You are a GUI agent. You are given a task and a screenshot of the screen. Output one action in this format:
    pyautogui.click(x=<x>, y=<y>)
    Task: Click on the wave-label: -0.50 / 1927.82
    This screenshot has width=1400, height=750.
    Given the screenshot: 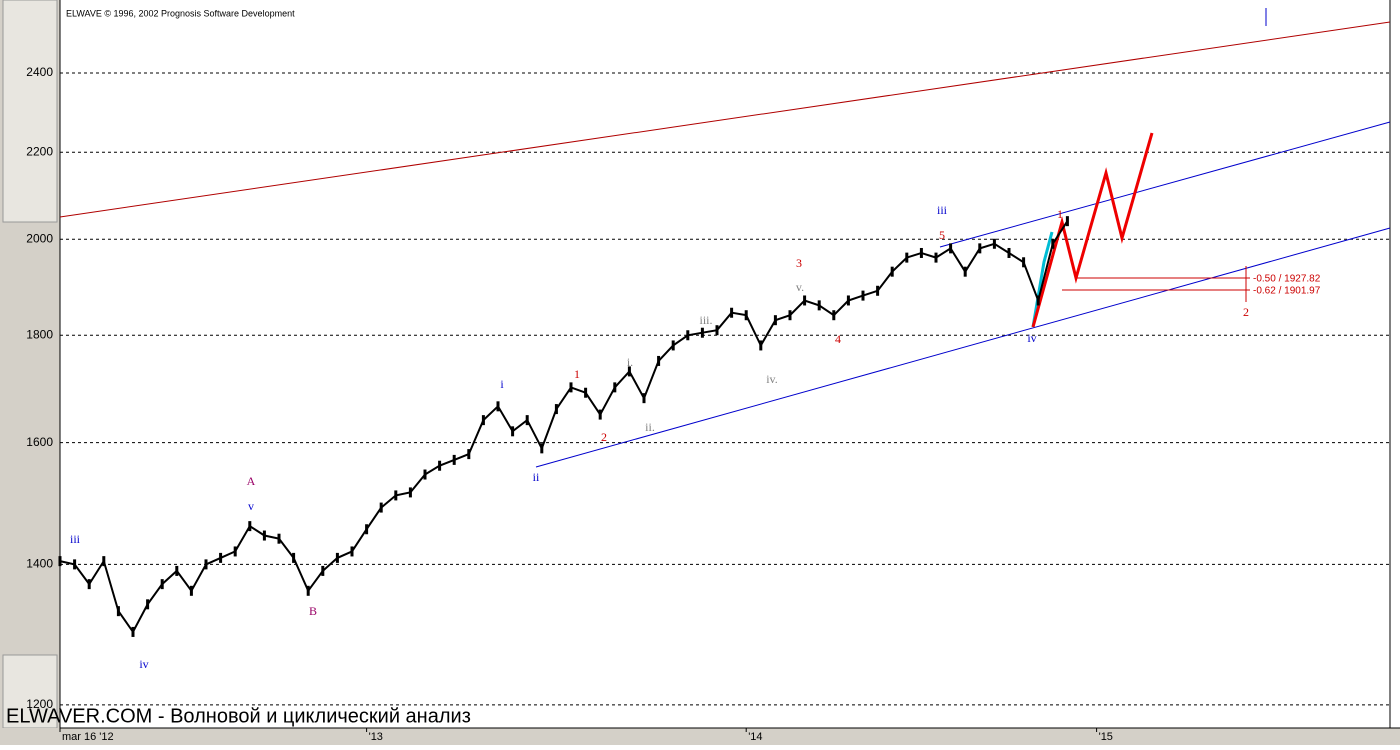 What is the action you would take?
    pyautogui.click(x=1287, y=279)
    